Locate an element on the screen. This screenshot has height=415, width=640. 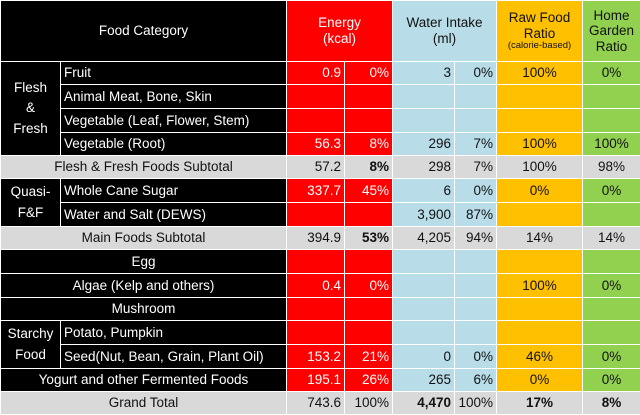
row-name: Potato, Pumpkin is located at coordinates (174, 333).